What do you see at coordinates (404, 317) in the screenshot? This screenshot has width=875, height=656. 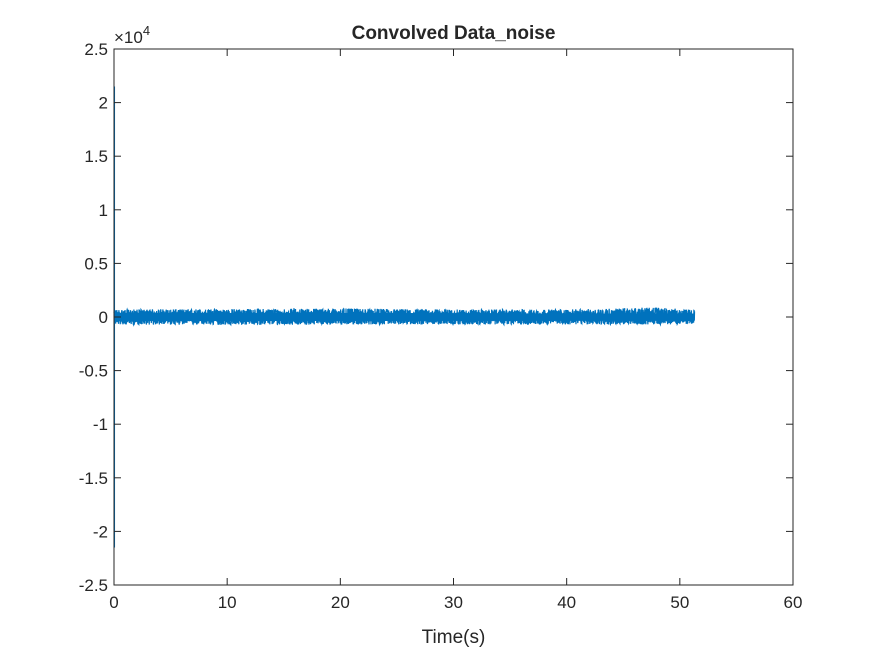 I see `series-noise-band` at bounding box center [404, 317].